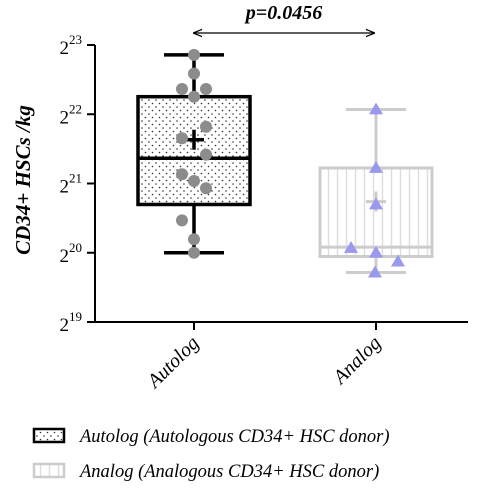 The image size is (500, 490). Describe the element at coordinates (49, 435) in the screenshot. I see `legend-swatch-autolog` at that location.